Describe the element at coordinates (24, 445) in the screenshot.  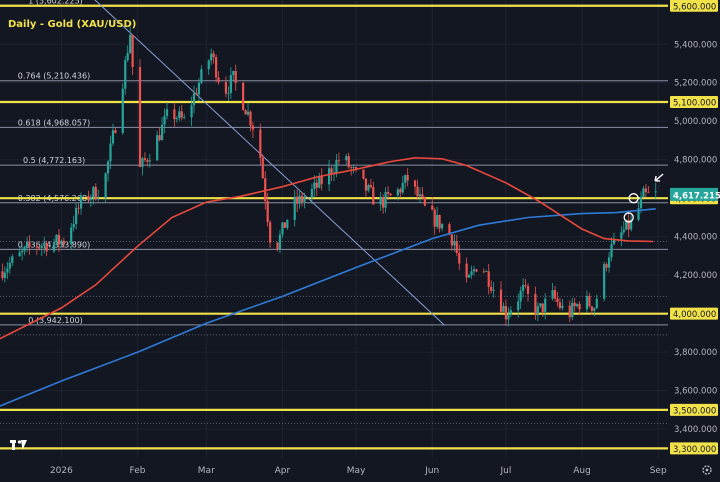
I see `logo-wedge` at that location.